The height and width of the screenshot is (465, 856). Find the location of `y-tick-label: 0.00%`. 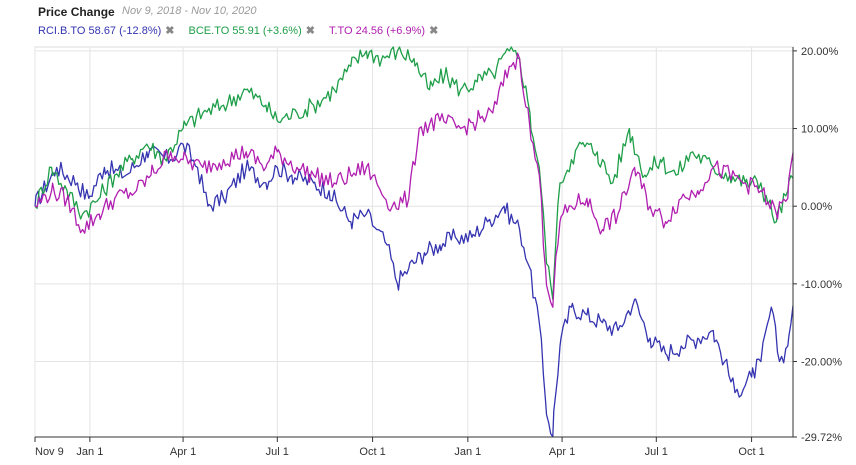

y-tick-label: 0.00% is located at coordinates (816, 207).